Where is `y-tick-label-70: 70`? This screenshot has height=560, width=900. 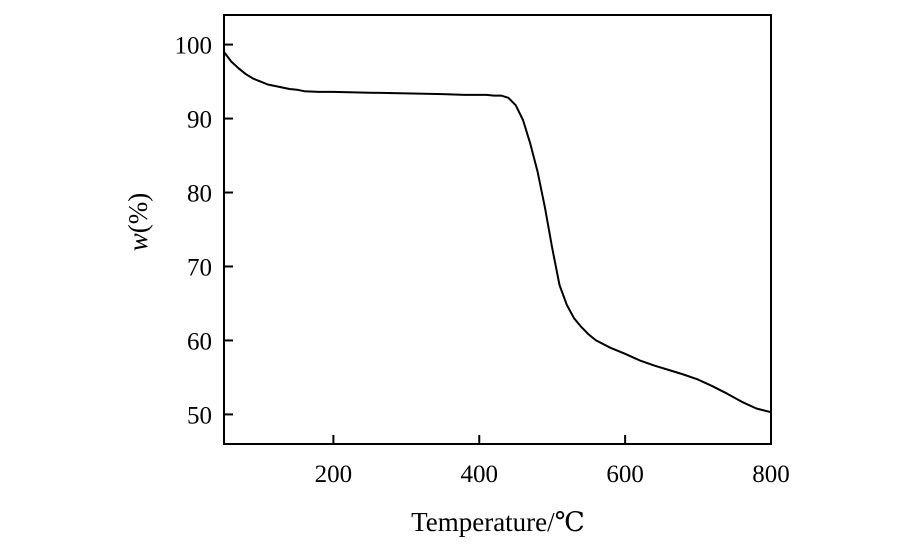
y-tick-label-70: 70 is located at coordinates (199, 267).